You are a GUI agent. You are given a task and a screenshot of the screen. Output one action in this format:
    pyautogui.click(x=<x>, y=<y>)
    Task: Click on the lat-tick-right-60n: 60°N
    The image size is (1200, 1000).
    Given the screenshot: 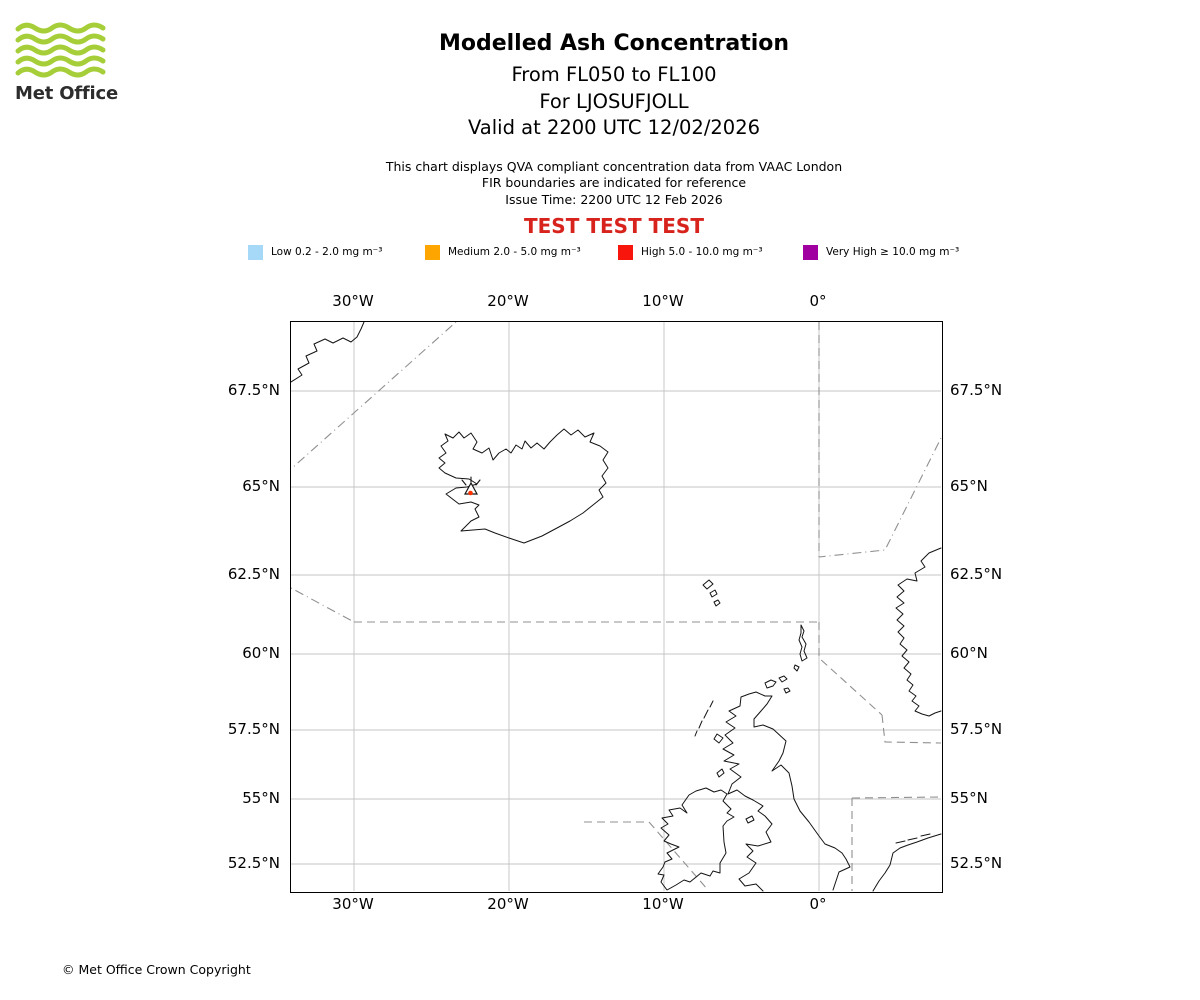 What is the action you would take?
    pyautogui.click(x=969, y=653)
    